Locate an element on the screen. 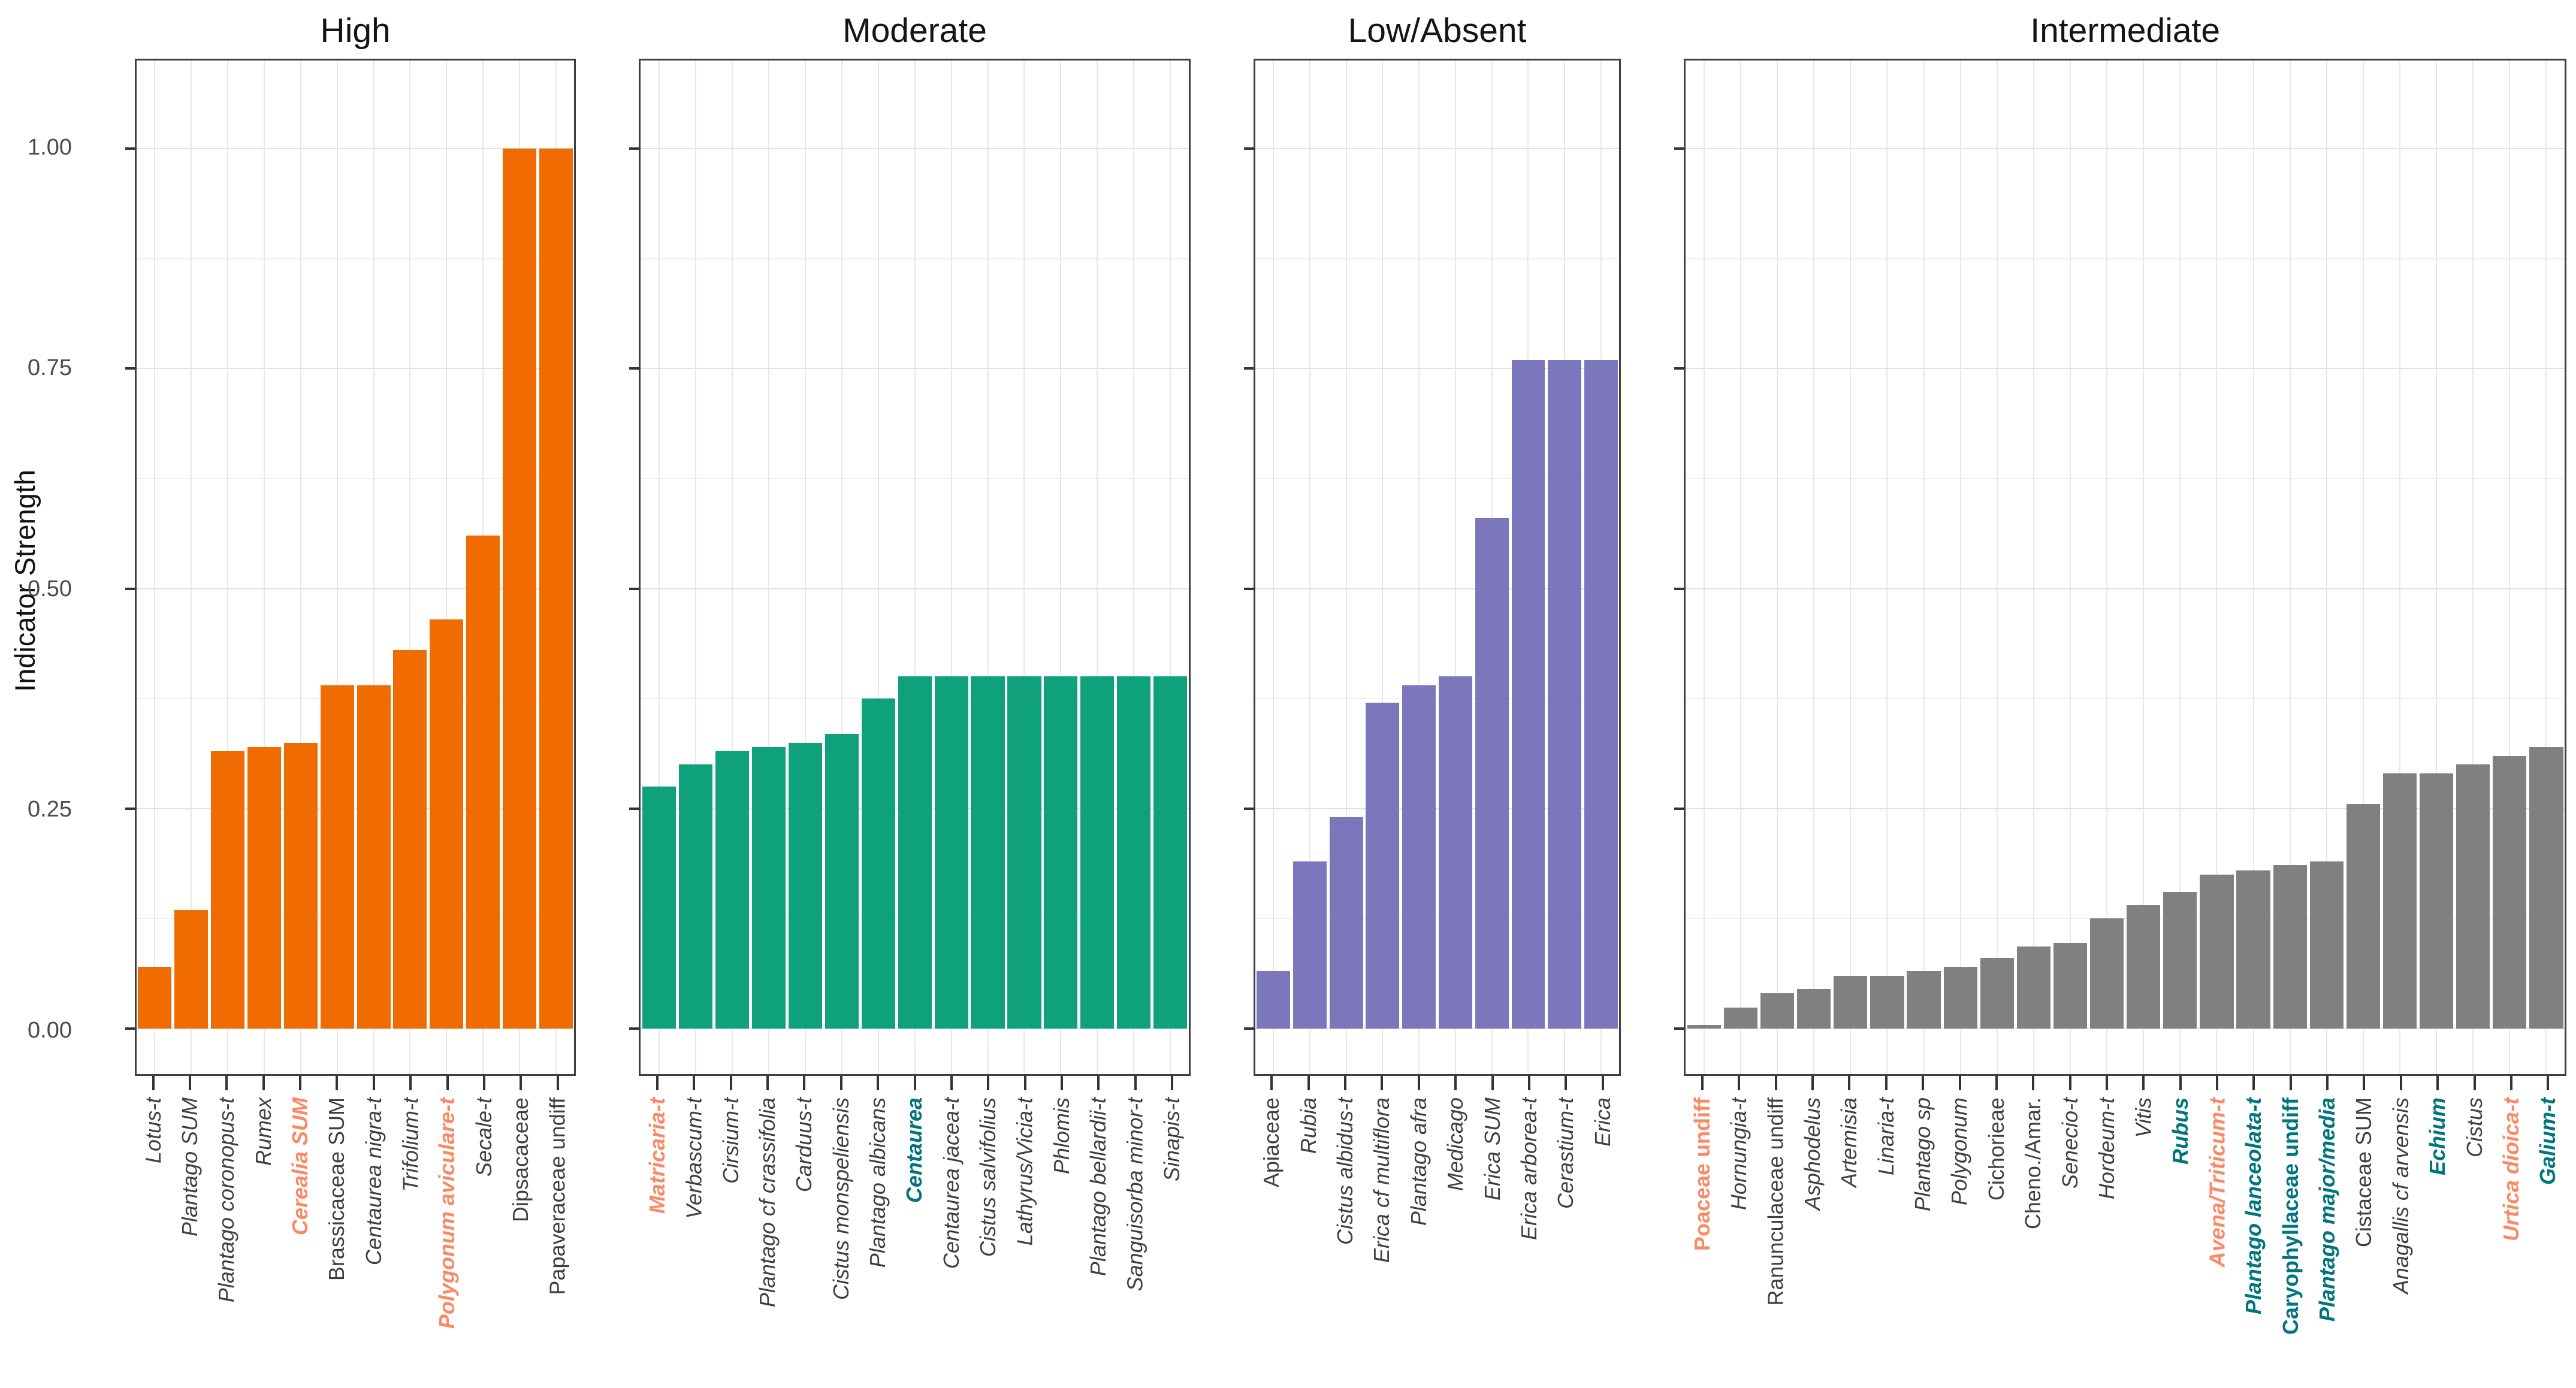 This screenshot has width=2576, height=1388. x-axis-label: Erica arborea-t is located at coordinates (1529, 1169).